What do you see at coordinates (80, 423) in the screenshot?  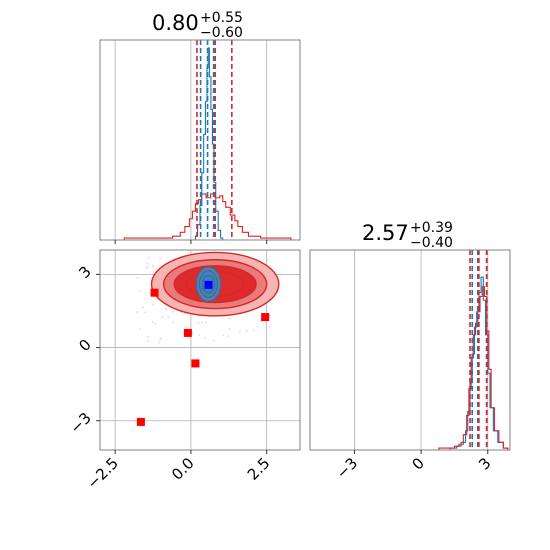 I see `p2-ytick-label-0: −3` at bounding box center [80, 423].